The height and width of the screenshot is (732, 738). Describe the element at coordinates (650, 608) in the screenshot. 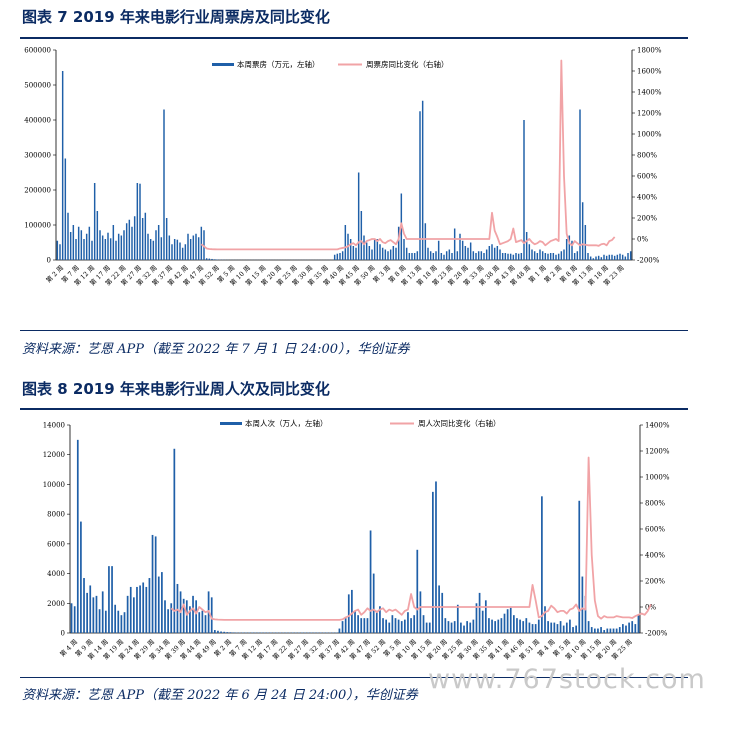

I see `right-tick-label: 0%` at that location.